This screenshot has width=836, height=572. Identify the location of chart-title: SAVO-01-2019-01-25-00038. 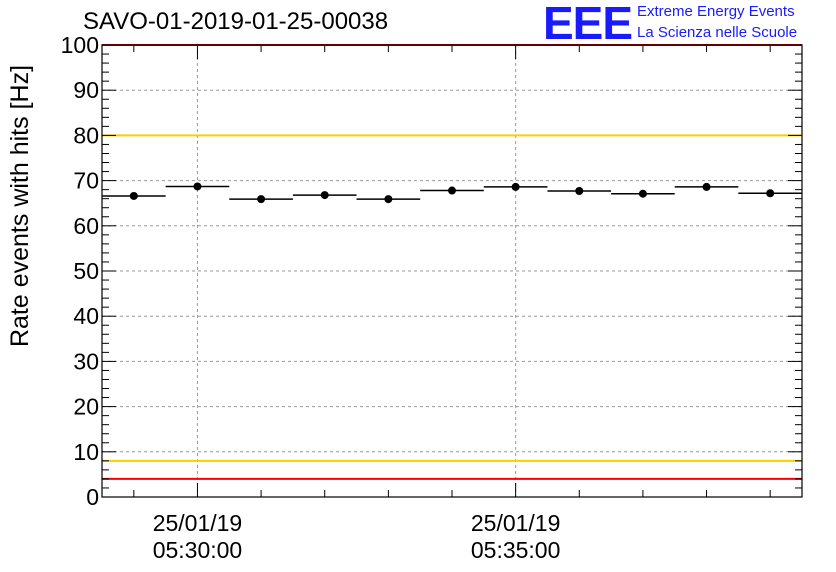
(236, 21).